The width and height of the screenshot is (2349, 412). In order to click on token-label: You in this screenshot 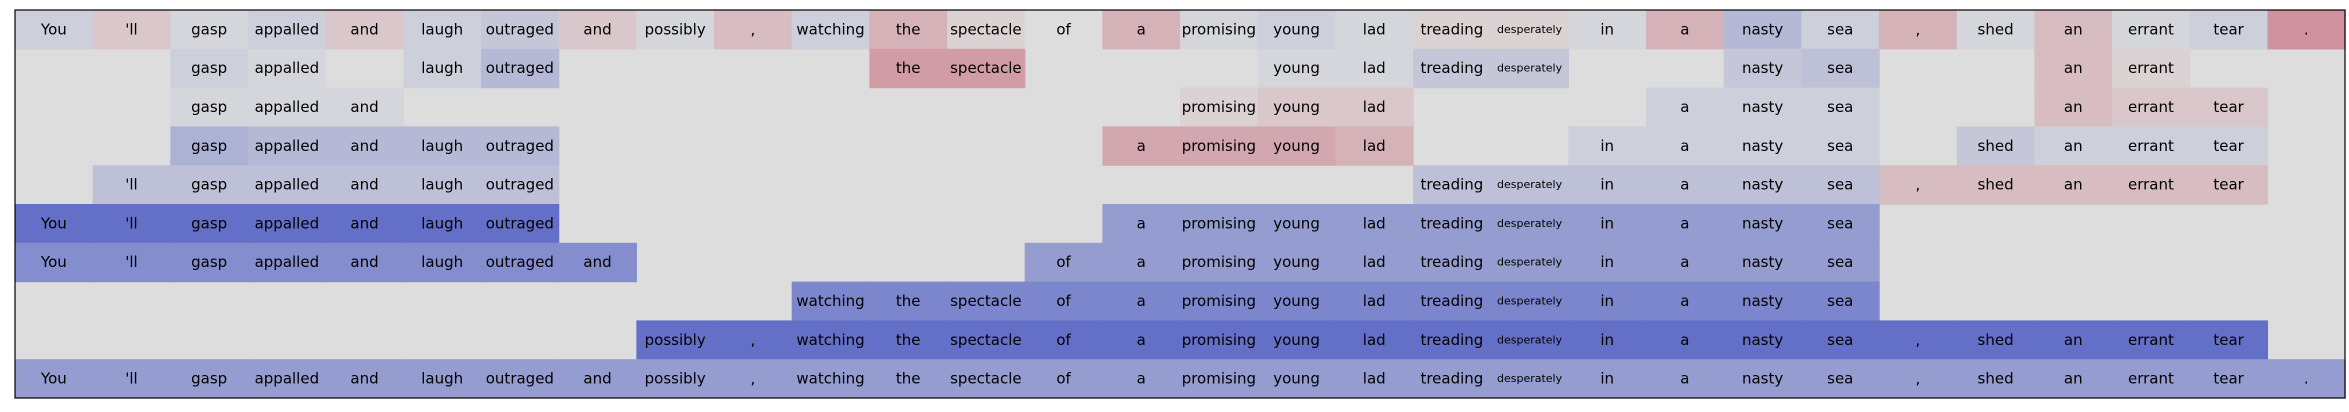, I will do `click(53, 223)`.